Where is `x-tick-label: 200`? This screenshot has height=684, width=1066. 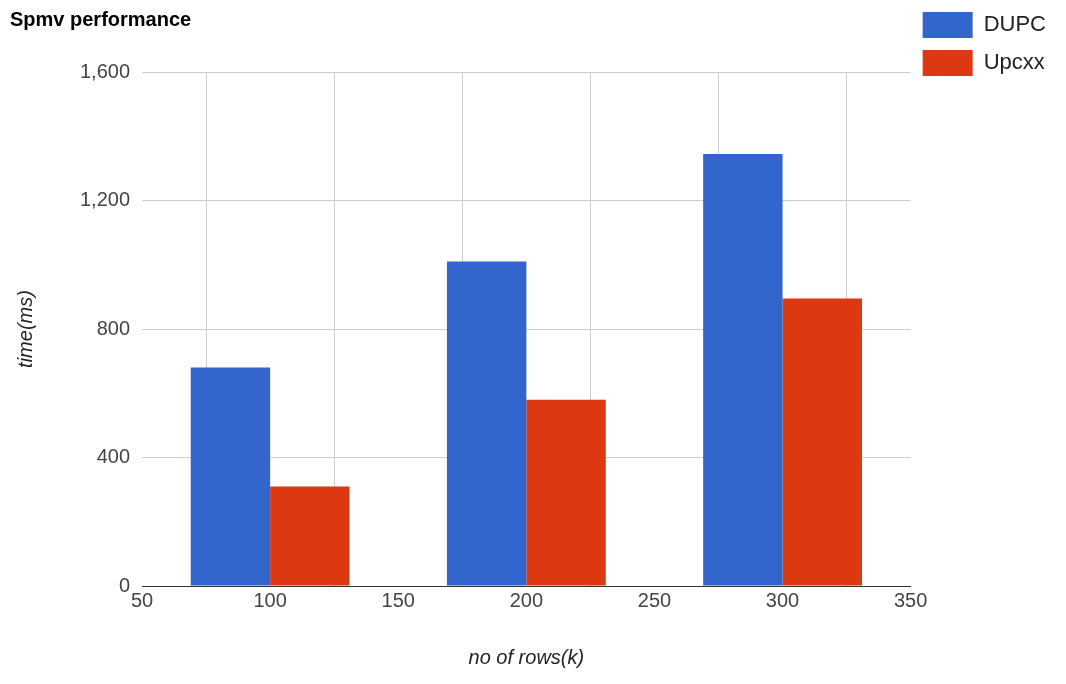
x-tick-label: 200 is located at coordinates (526, 599).